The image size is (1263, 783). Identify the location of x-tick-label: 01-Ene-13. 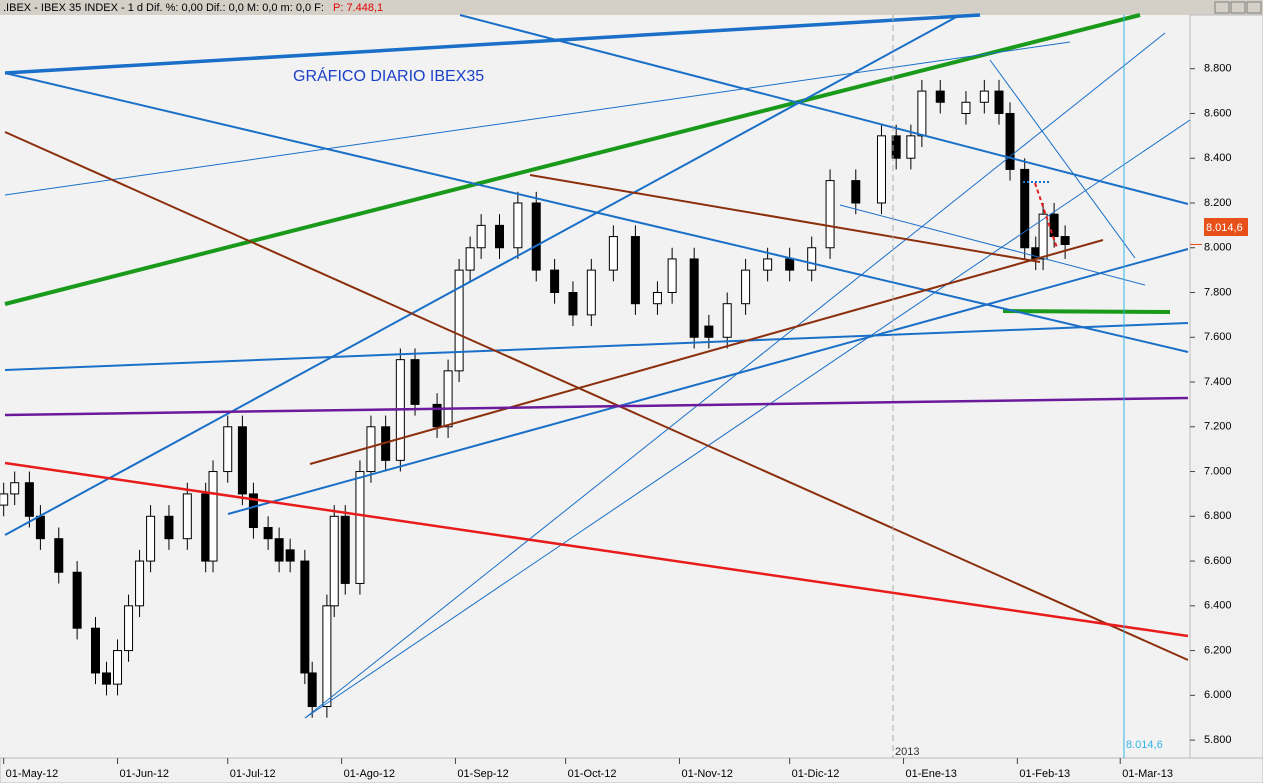
(931, 774).